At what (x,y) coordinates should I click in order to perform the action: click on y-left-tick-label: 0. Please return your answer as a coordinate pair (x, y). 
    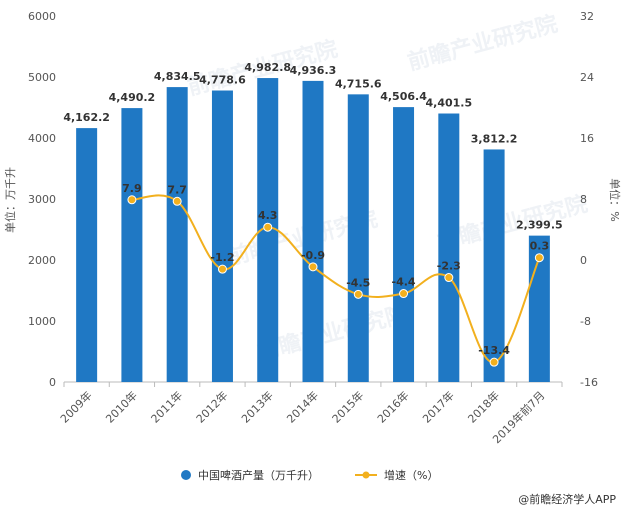
    Looking at the image, I should click on (52, 382).